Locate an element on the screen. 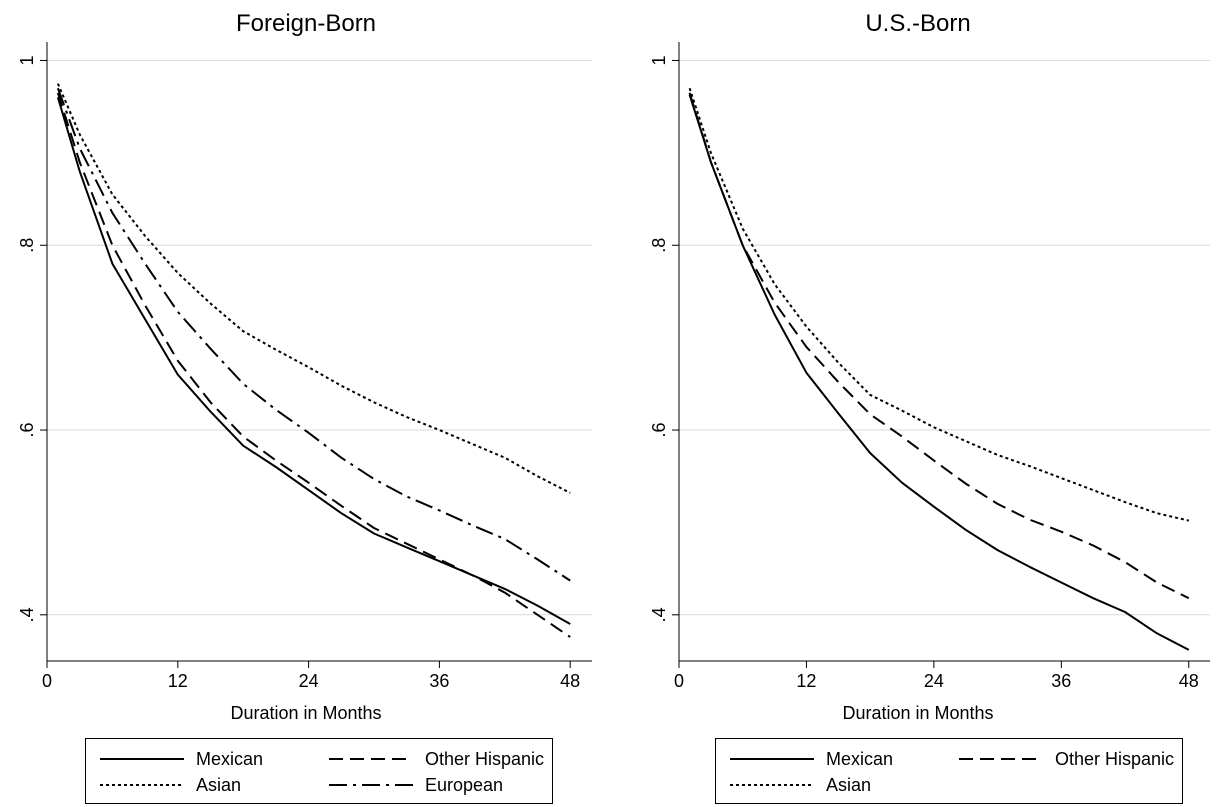 Image resolution: width=1225 pixels, height=807 pixels. legend-item: European is located at coordinates (416, 785).